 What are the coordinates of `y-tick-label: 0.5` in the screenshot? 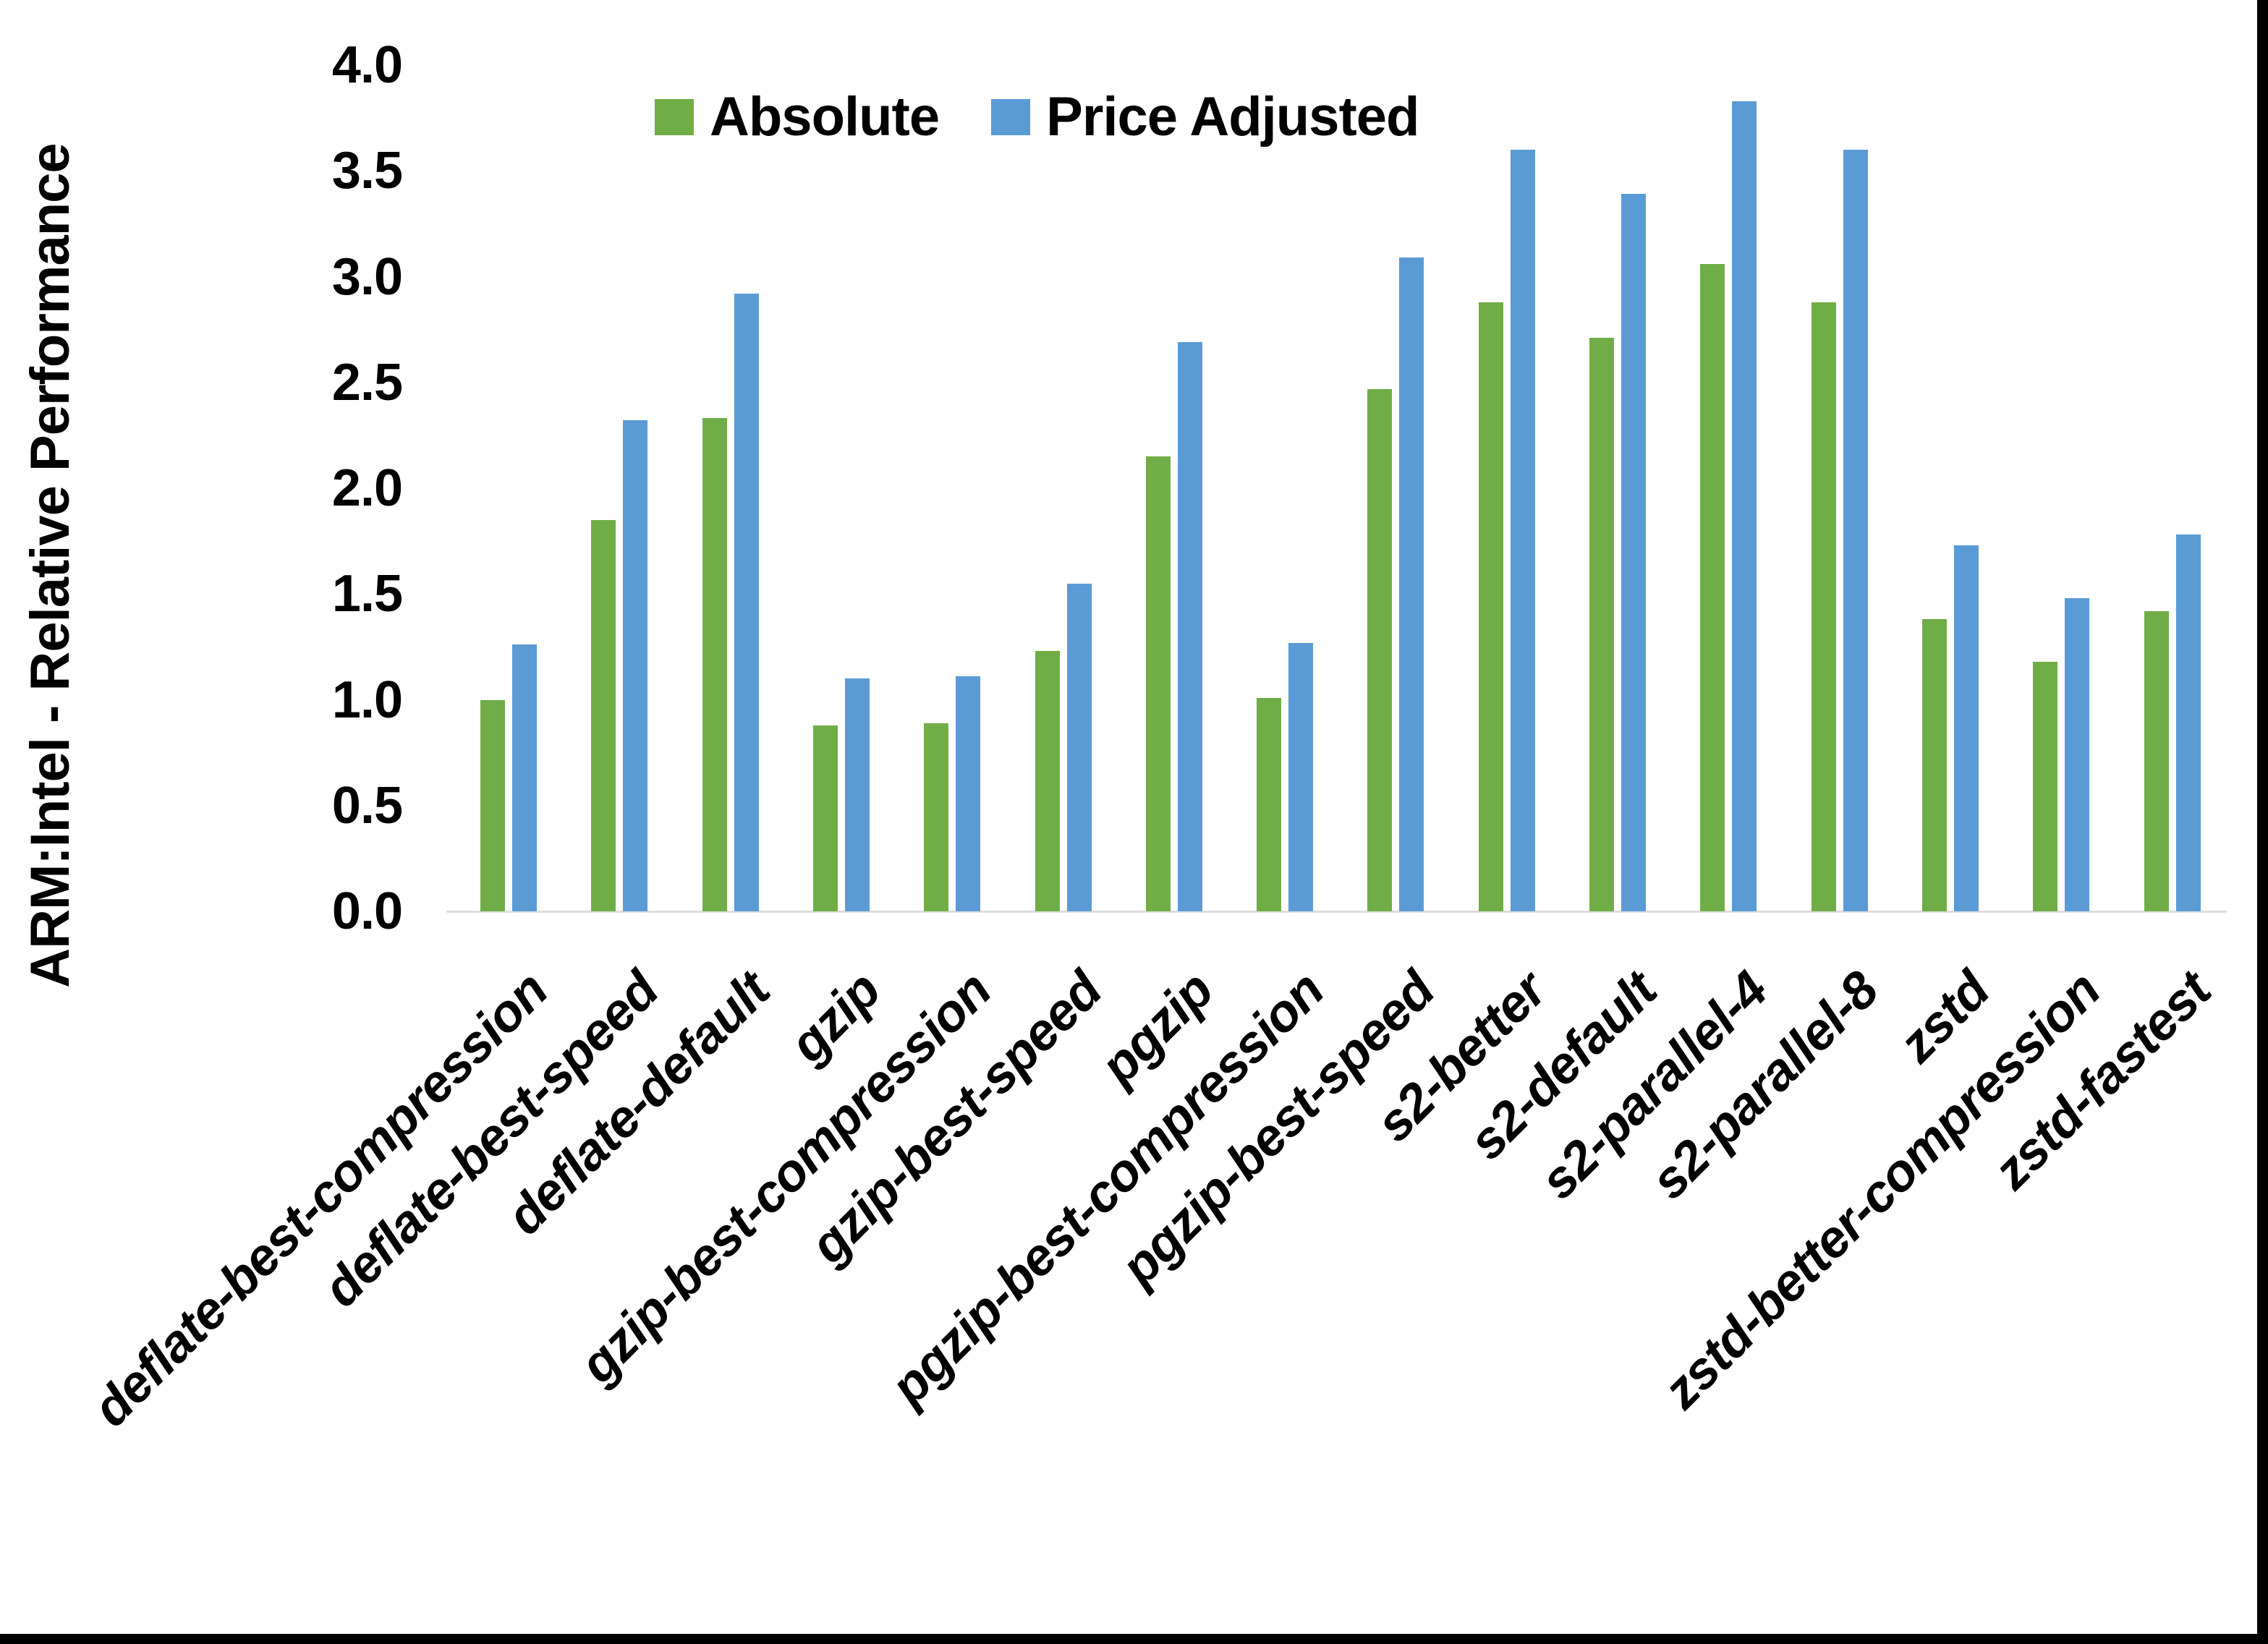 It's located at (367, 805).